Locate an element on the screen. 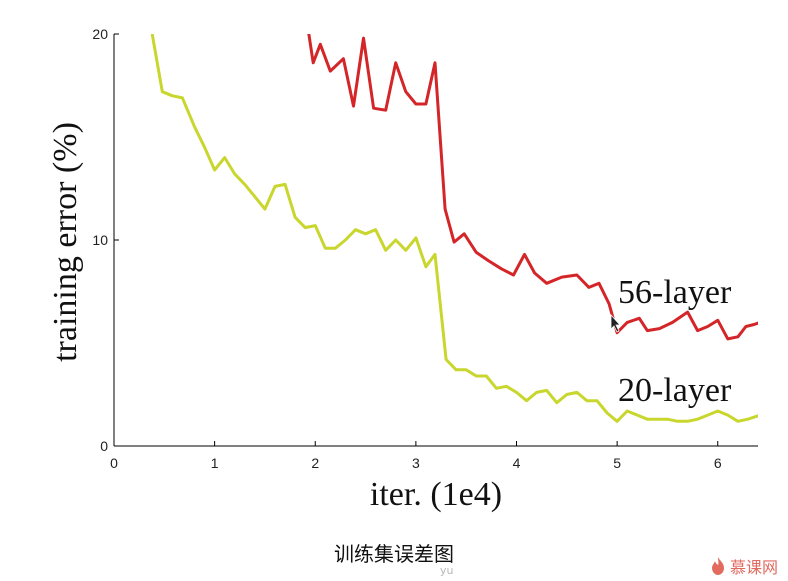 The height and width of the screenshot is (581, 788). chart-caption: 训练集误差图 is located at coordinates (394, 554).